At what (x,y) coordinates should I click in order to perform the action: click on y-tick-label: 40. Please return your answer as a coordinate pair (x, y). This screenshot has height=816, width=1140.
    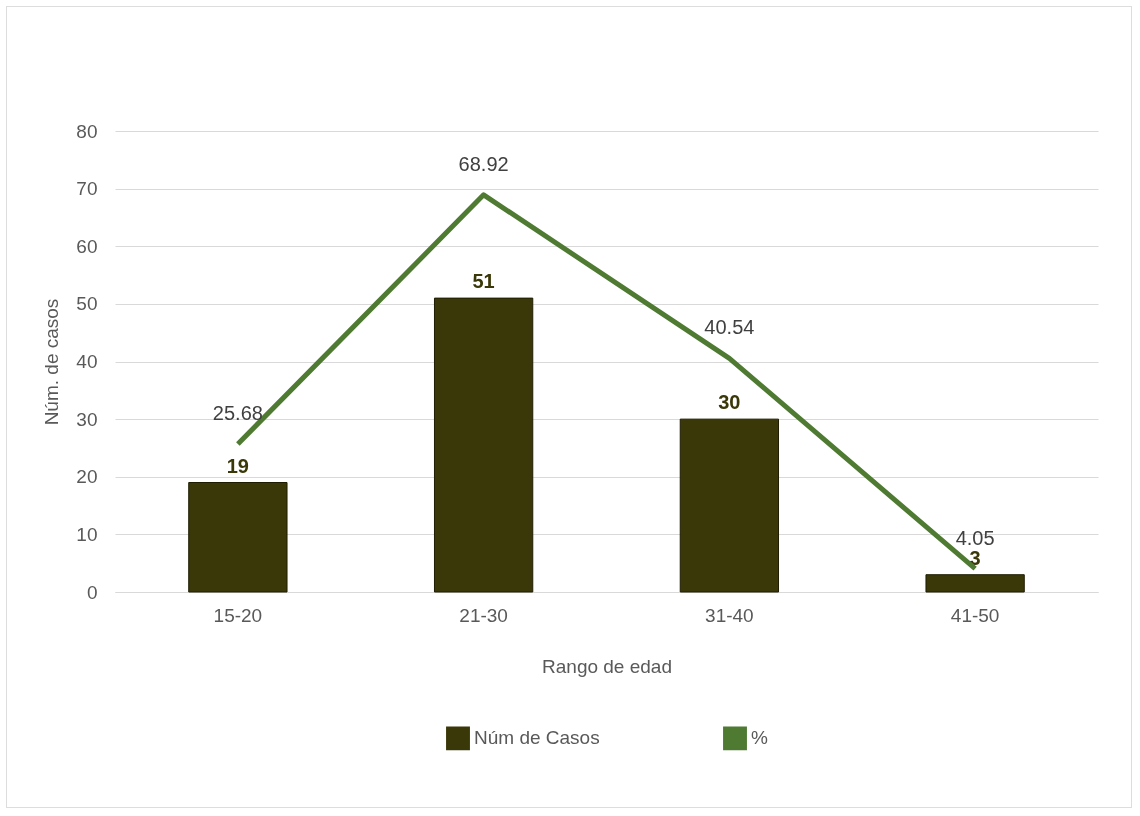
    Looking at the image, I should click on (87, 361).